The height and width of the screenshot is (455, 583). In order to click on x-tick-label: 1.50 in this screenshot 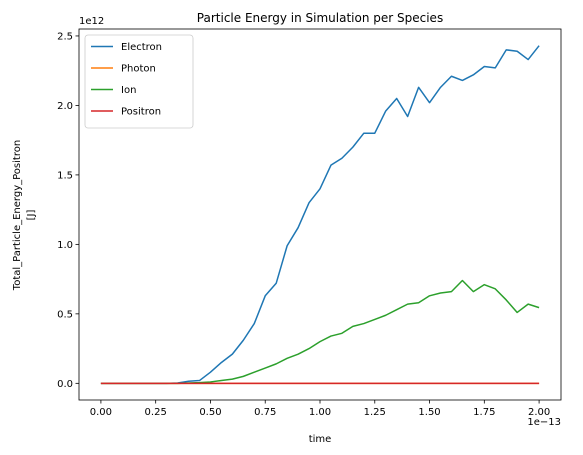, I will do `click(429, 412)`.